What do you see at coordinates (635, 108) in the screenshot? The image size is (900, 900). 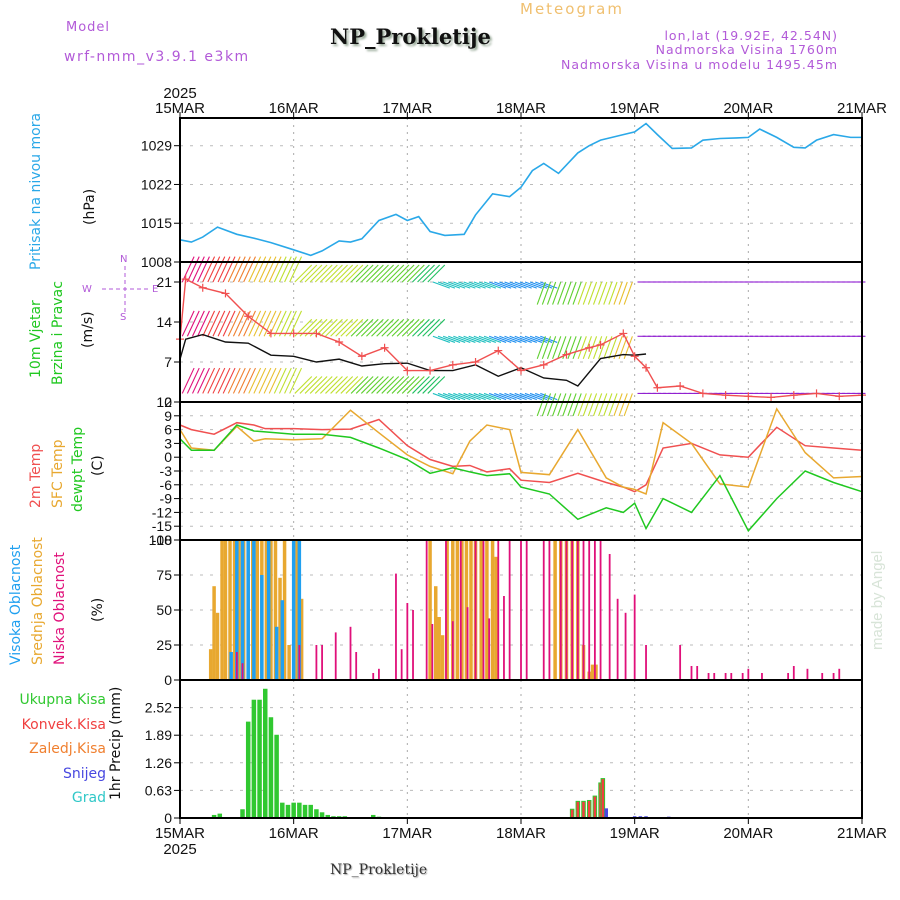 I see `x-tick-label-top: 19MAR` at bounding box center [635, 108].